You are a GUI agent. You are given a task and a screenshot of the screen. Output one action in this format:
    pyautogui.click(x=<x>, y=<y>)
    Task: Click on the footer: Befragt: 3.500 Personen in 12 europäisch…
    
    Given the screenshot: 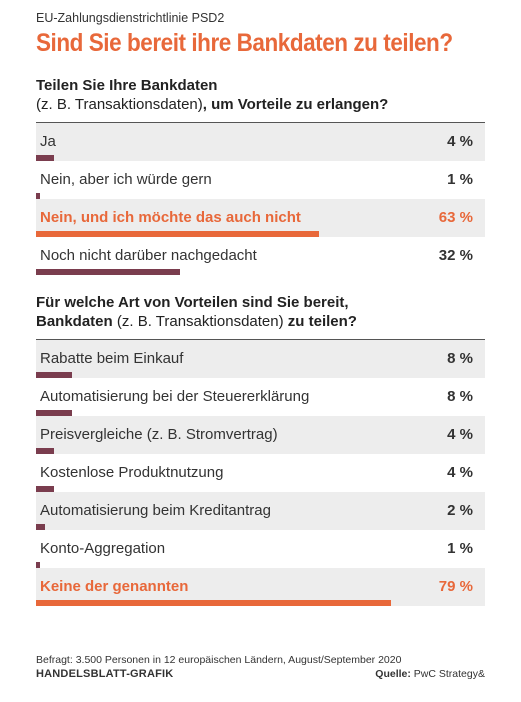 What is the action you would take?
    pyautogui.click(x=260, y=667)
    